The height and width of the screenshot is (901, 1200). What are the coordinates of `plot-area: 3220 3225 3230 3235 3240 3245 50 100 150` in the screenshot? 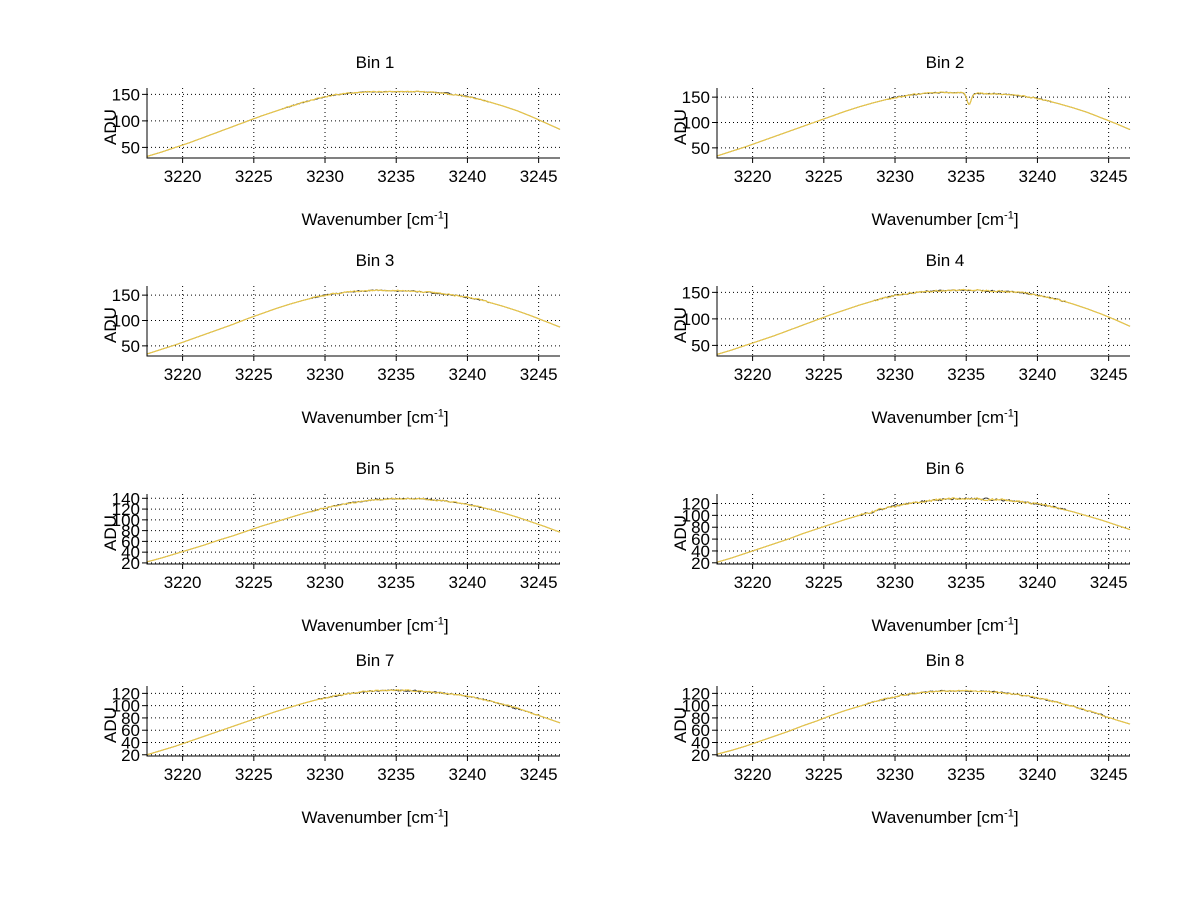 It's located at (906, 137).